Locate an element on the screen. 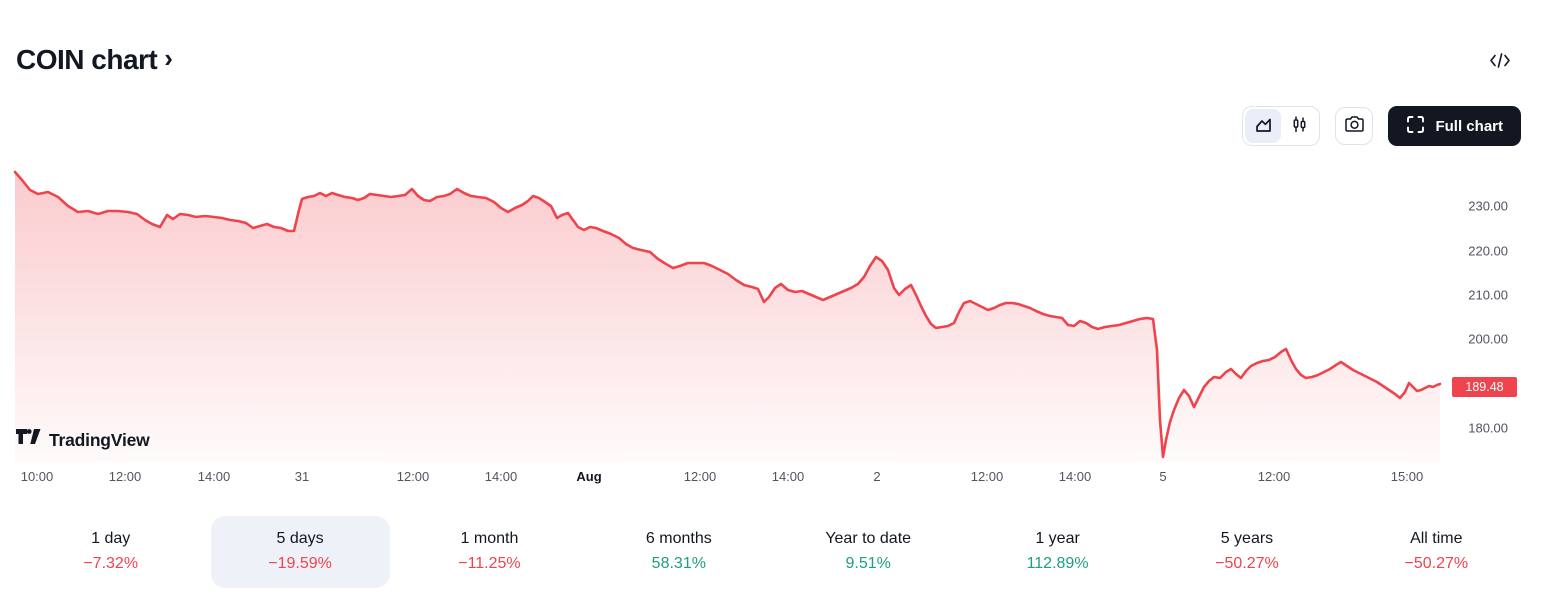  range-label: 5 days is located at coordinates (300, 538).